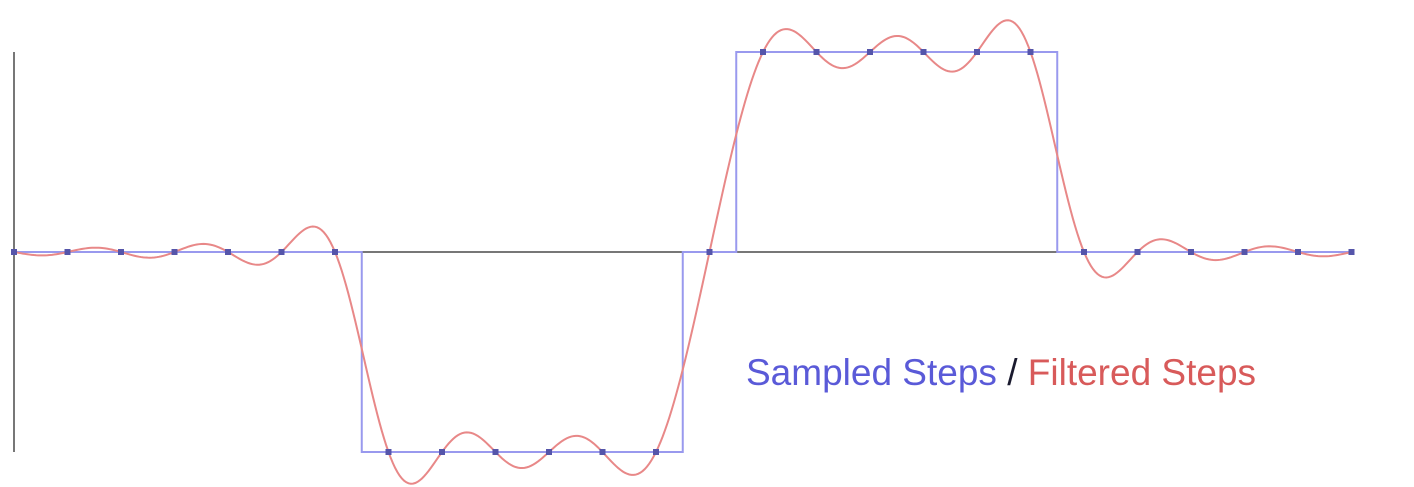 The height and width of the screenshot is (487, 1414). I want to click on legend-filtered-steps: Filtered Steps, so click(1142, 372).